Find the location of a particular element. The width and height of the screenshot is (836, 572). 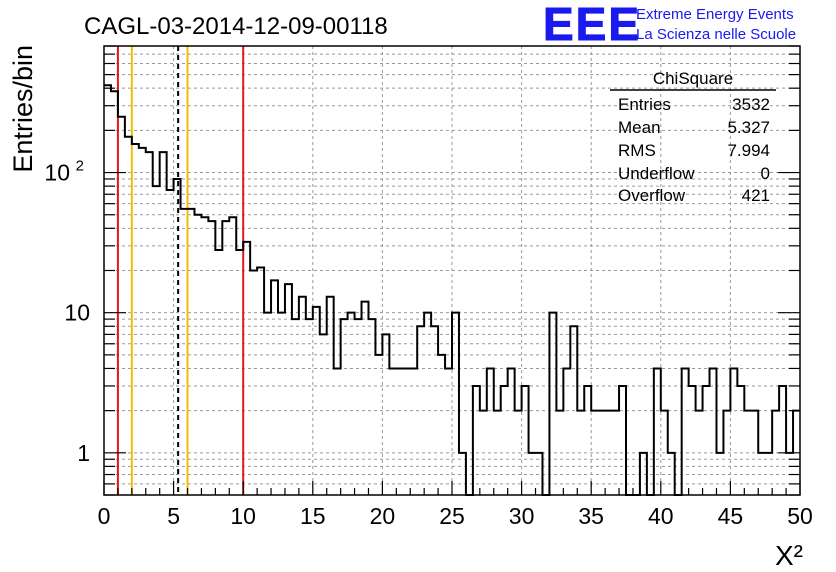

x-tick-label: 40 is located at coordinates (661, 516).